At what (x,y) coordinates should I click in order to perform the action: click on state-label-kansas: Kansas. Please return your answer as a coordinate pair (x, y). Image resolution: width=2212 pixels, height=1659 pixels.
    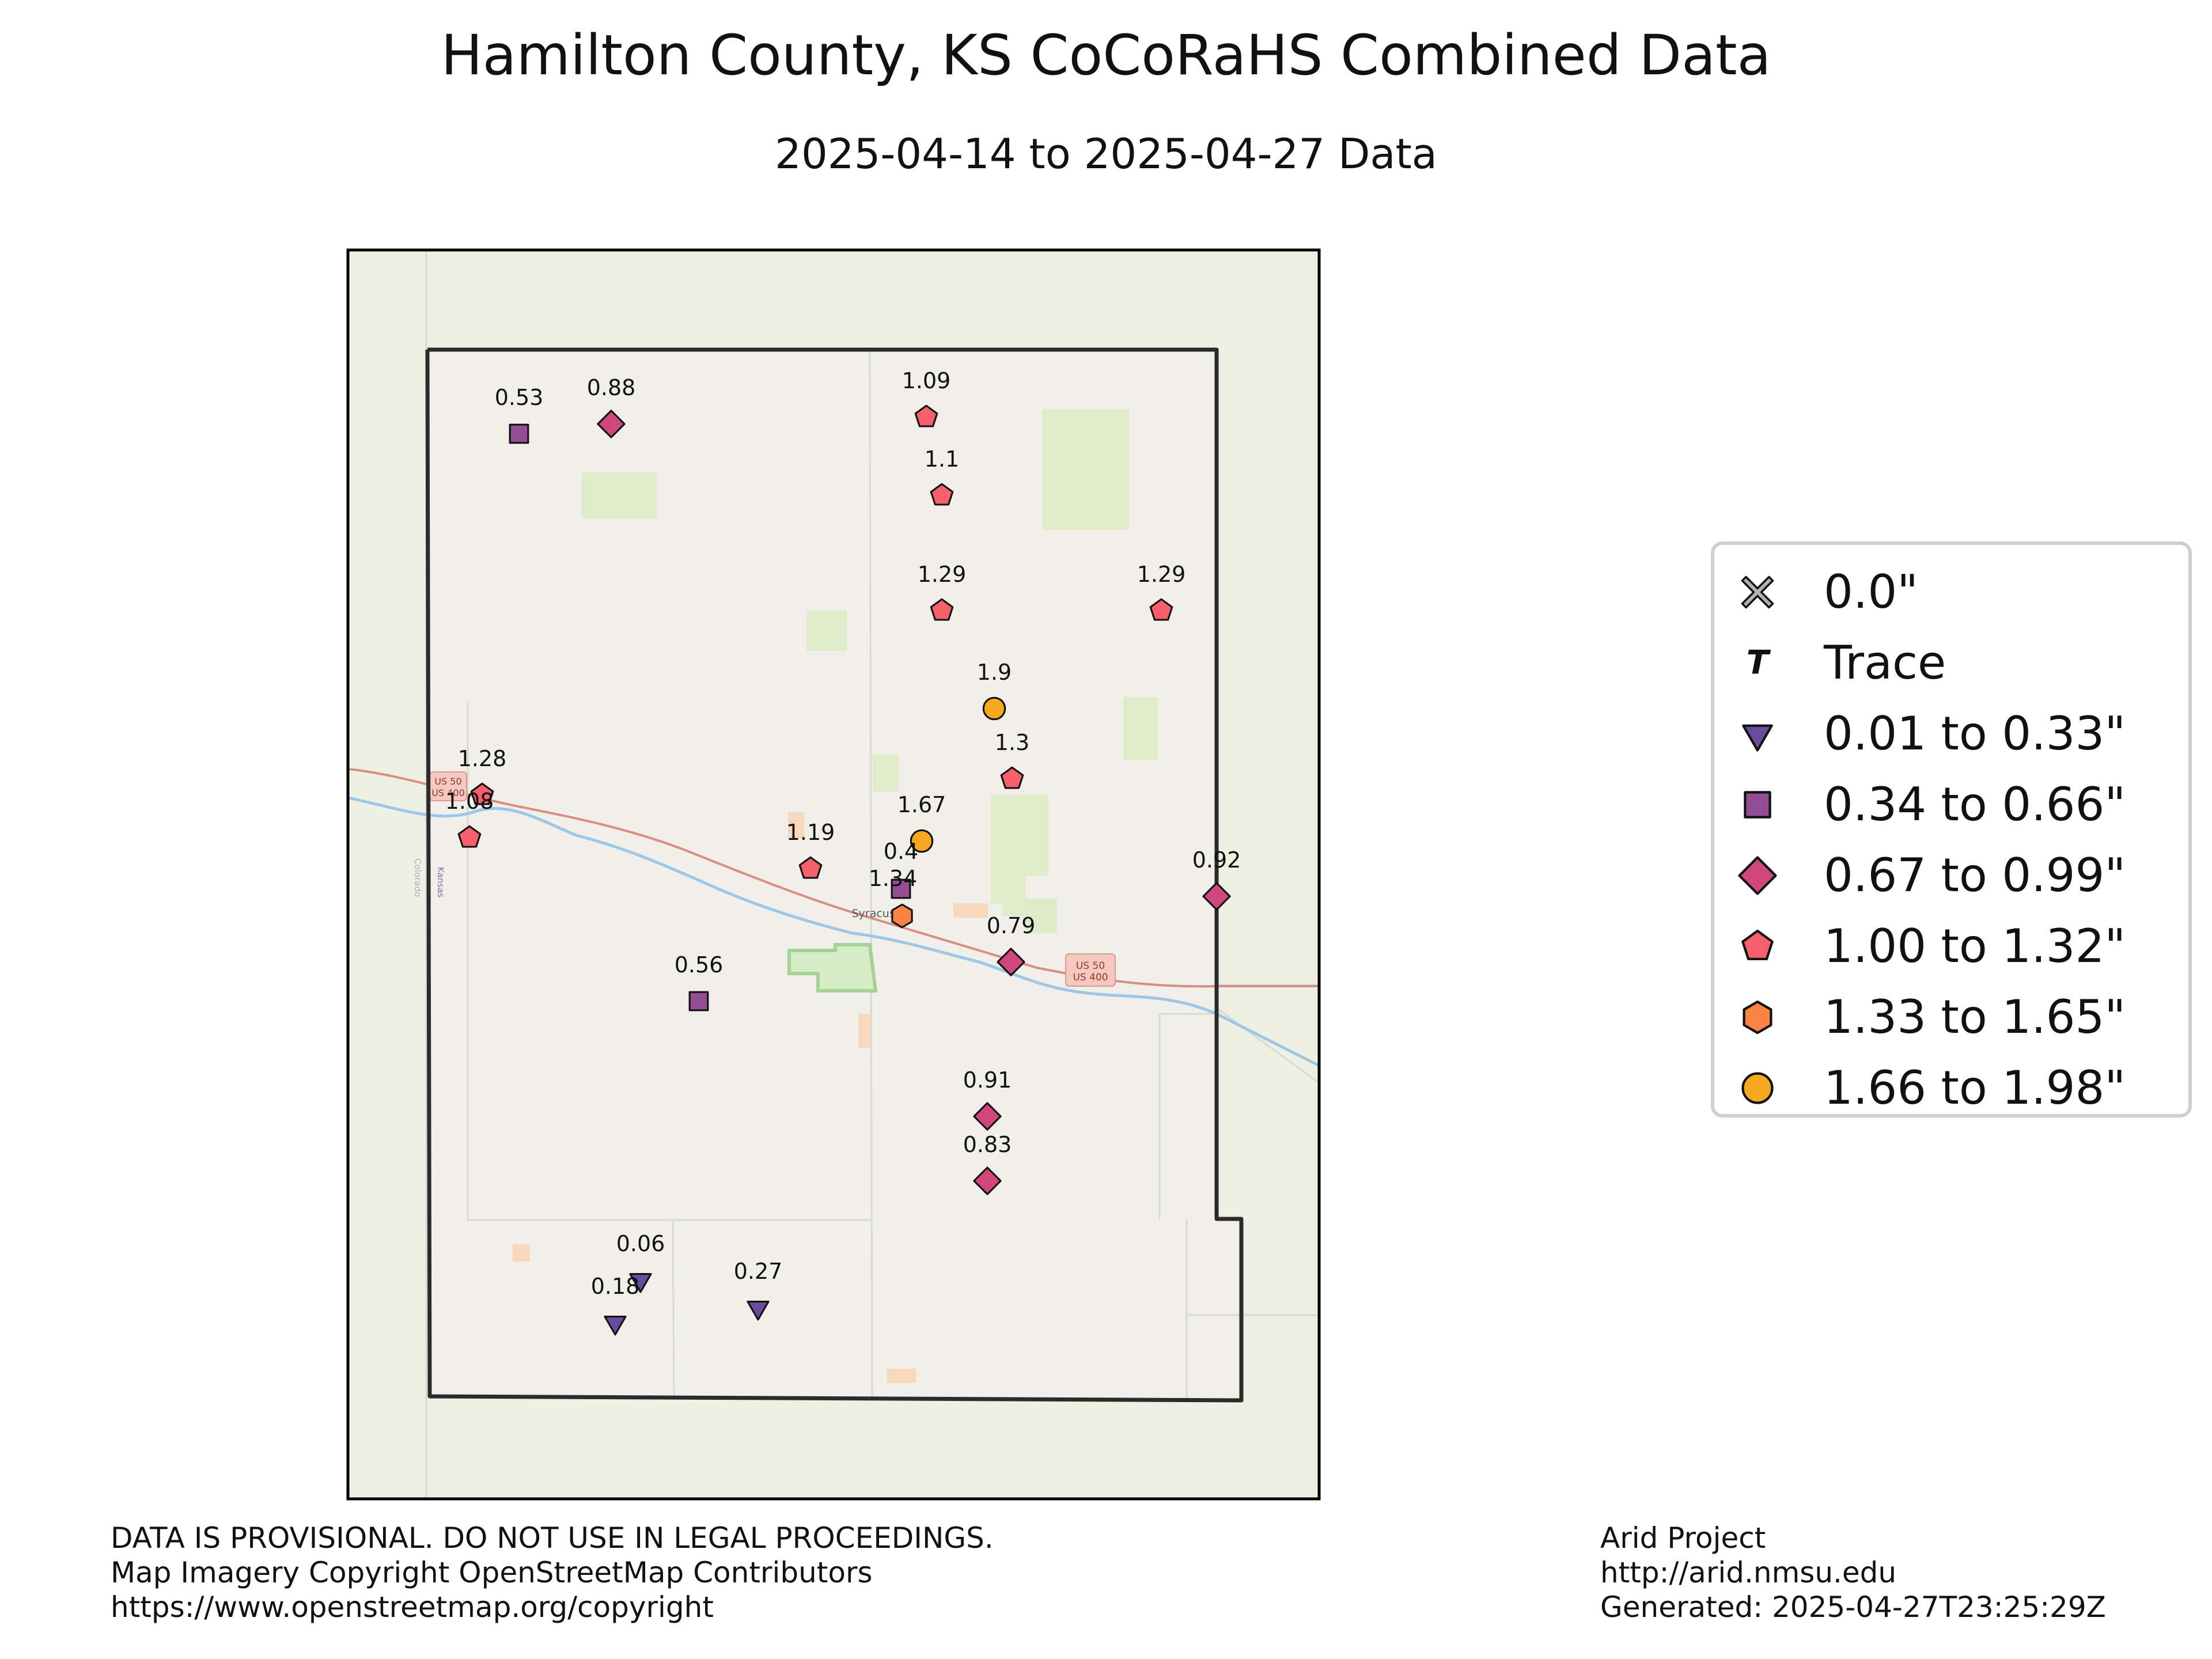
    Looking at the image, I should click on (440, 882).